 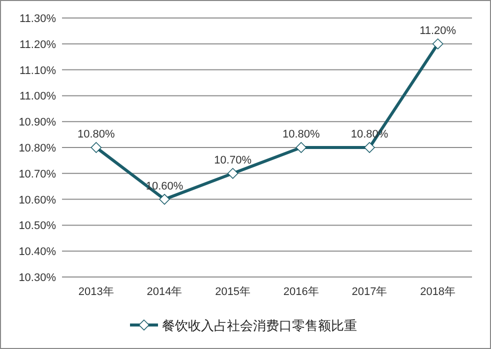 I want to click on x-tick-label: 2017年, so click(x=370, y=292).